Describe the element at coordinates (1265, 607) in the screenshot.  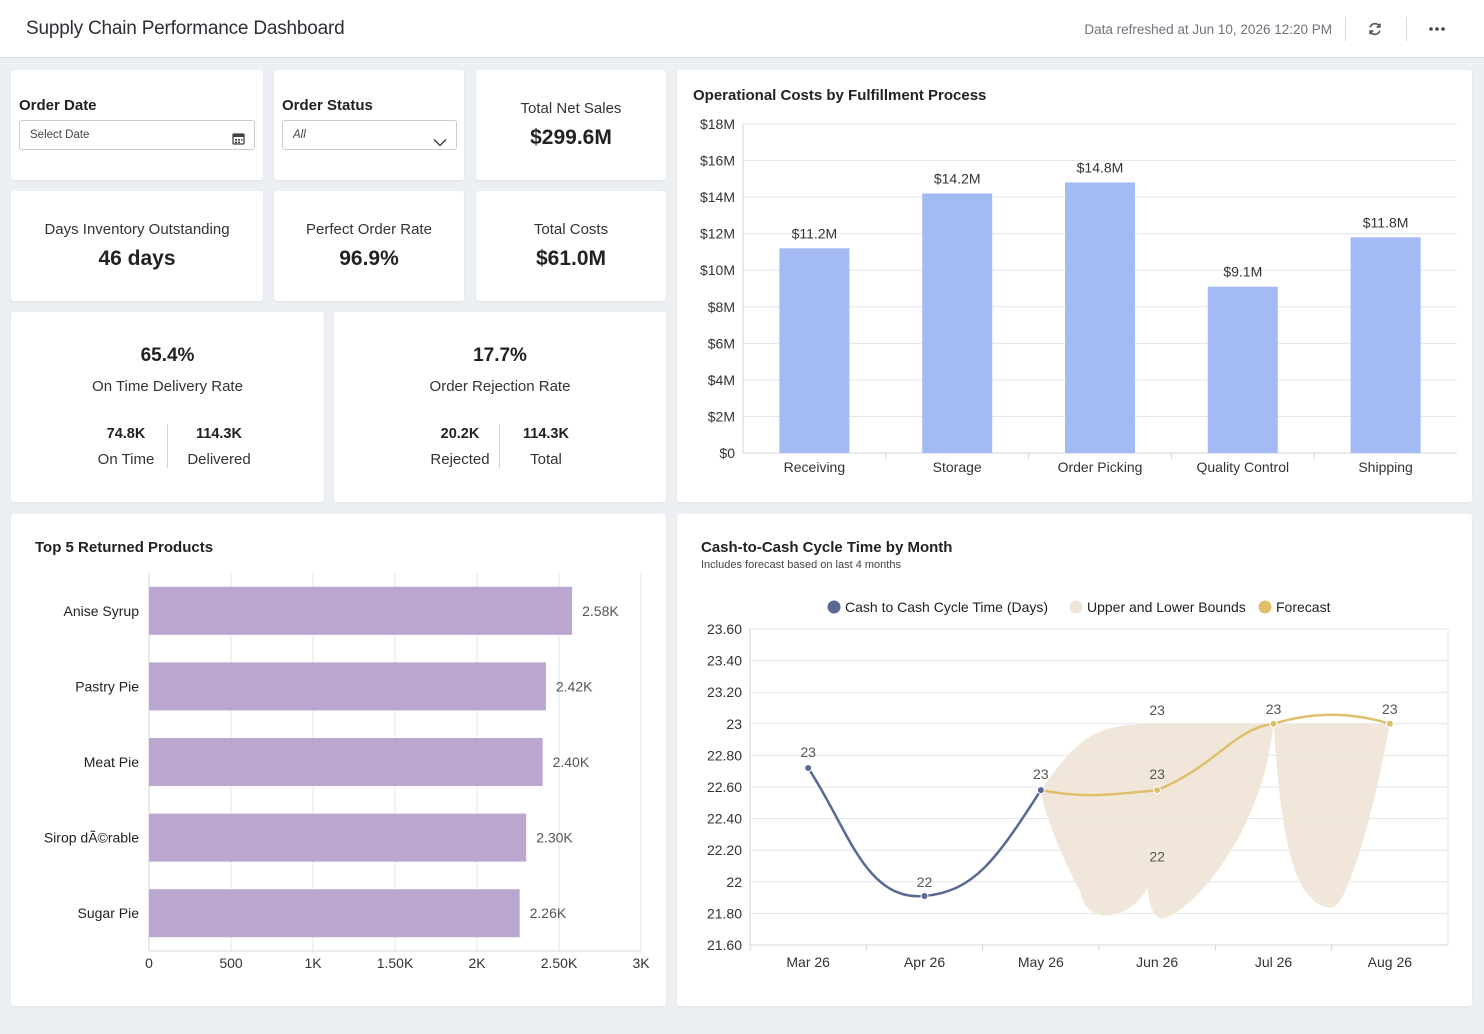
I see `legend-marker` at that location.